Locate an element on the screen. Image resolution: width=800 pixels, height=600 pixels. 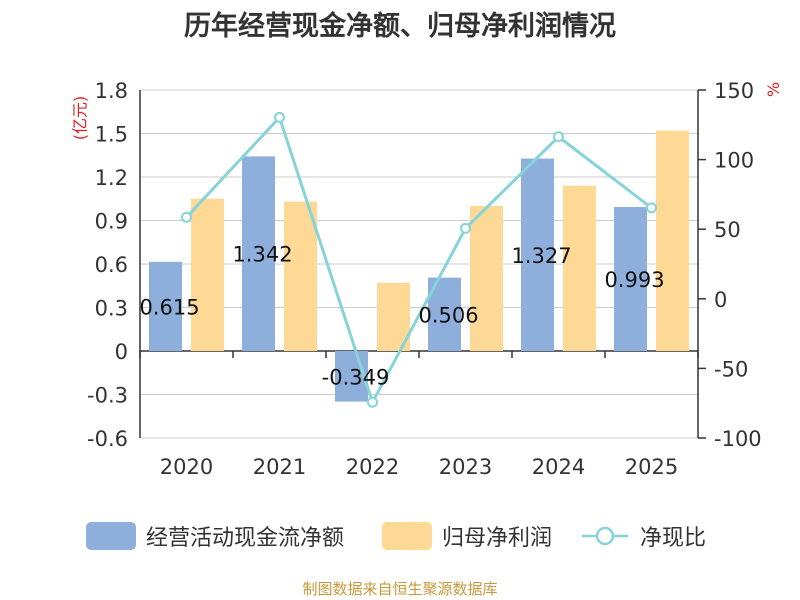
left-axis-tick-label: 1.5 is located at coordinates (111, 135).